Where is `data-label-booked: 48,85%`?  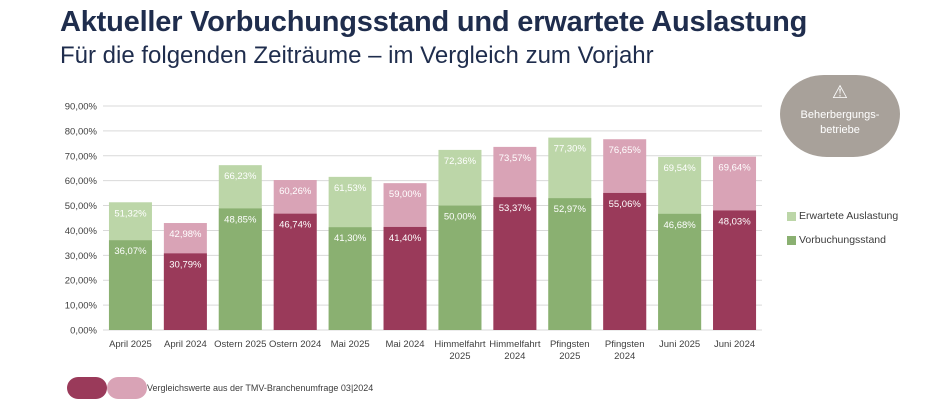 data-label-booked: 48,85% is located at coordinates (240, 219).